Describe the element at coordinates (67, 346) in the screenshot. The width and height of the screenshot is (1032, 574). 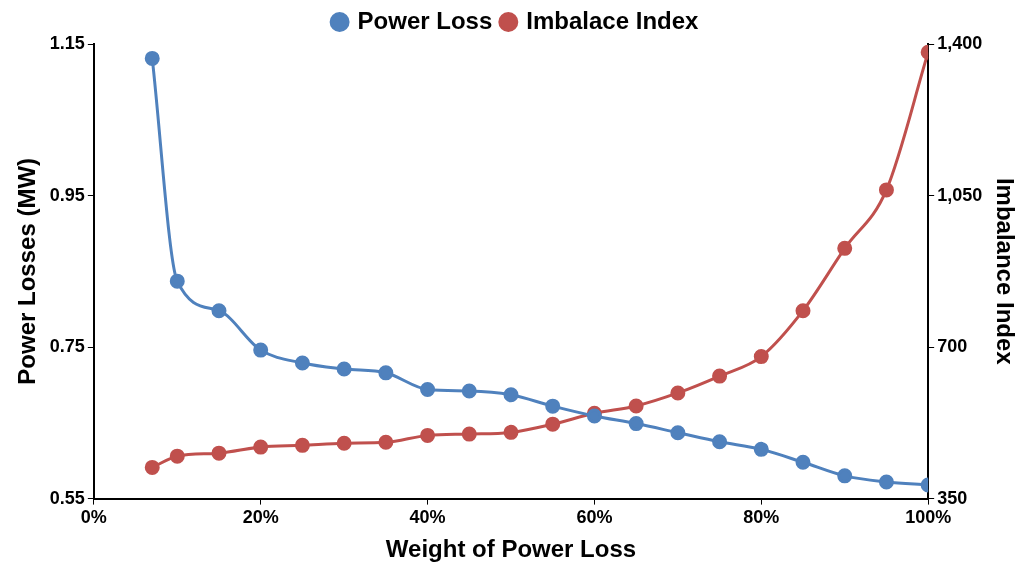
I see `y-tick-label: 0.75` at that location.